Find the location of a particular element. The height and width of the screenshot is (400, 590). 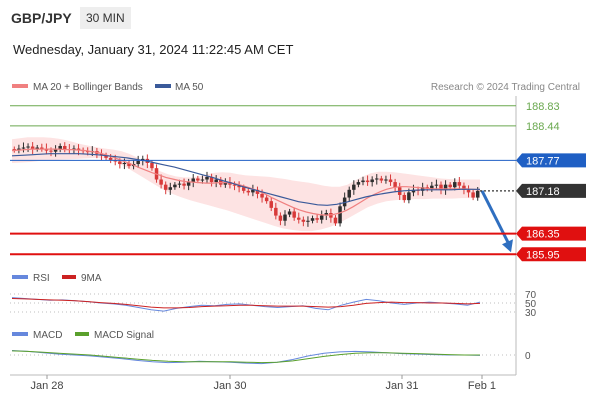

x-axis: Jan 28 Jan 30 Jan 31 Feb 1 is located at coordinates (263, 383).